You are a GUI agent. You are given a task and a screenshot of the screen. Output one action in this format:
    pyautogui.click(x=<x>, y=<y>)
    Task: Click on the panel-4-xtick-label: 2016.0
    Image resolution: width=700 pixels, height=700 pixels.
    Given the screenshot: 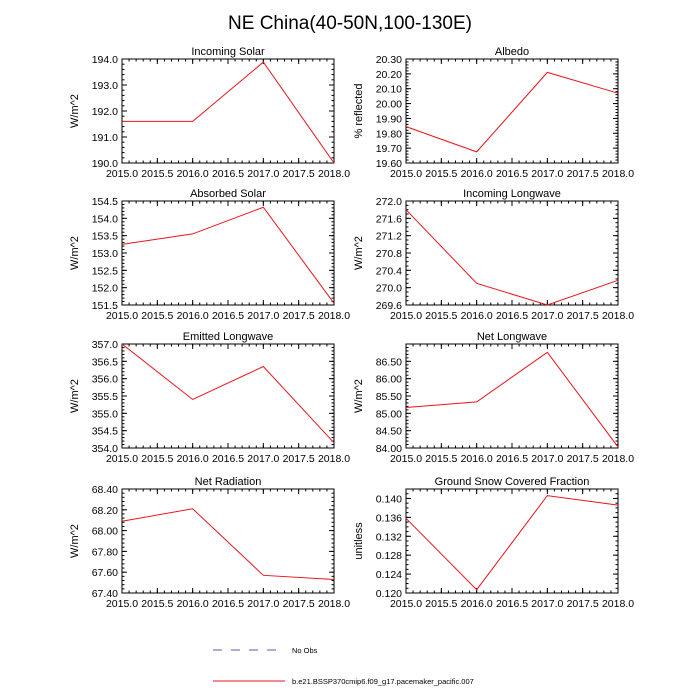 What is the action you would take?
    pyautogui.click(x=193, y=459)
    